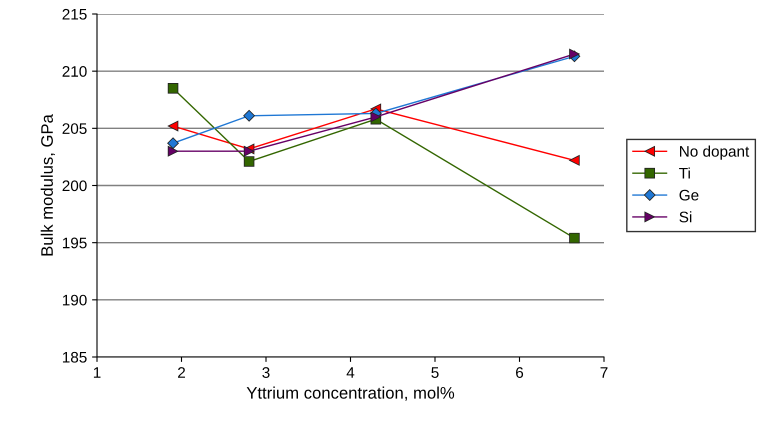 Image resolution: width=764 pixels, height=427 pixels. What do you see at coordinates (74, 71) in the screenshot?
I see `y-tick-label: 210` at bounding box center [74, 71].